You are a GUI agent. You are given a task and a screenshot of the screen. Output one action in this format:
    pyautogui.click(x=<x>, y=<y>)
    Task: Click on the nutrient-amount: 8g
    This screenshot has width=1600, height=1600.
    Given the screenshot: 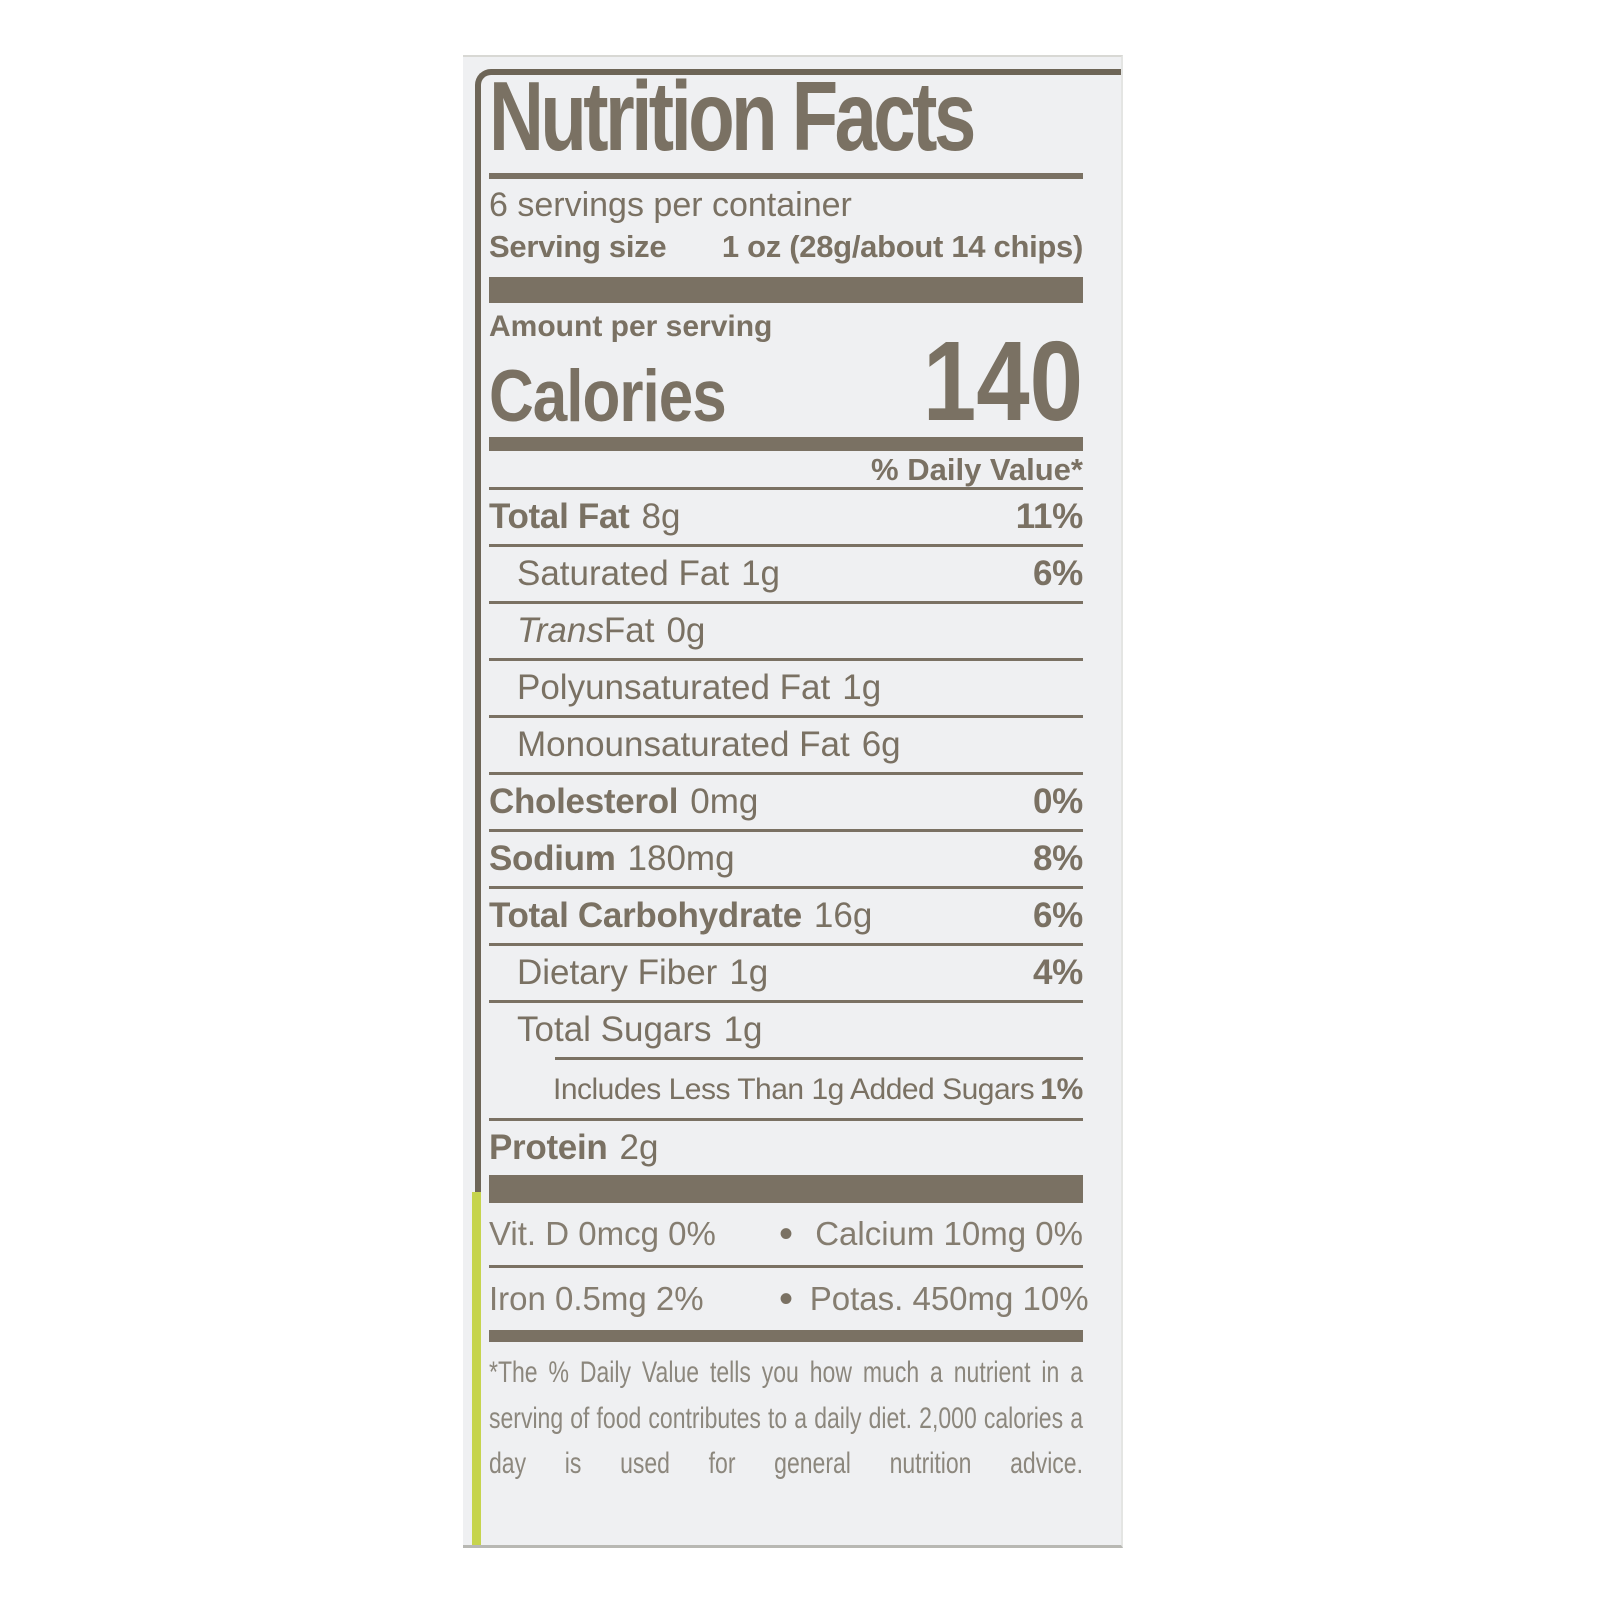 What is the action you would take?
    pyautogui.click(x=661, y=517)
    